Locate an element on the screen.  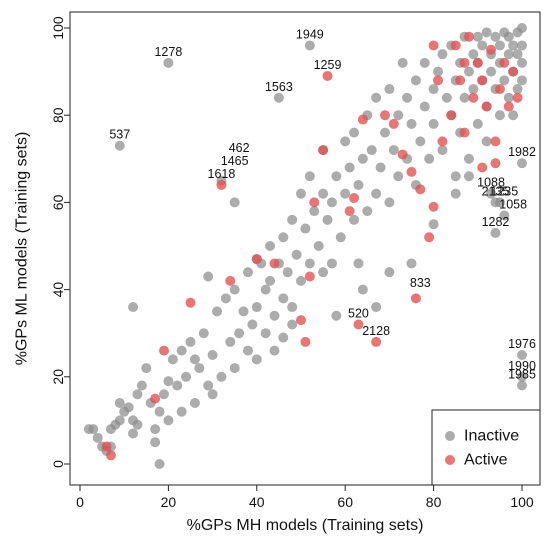
legend-active-marker is located at coordinates (450, 460).